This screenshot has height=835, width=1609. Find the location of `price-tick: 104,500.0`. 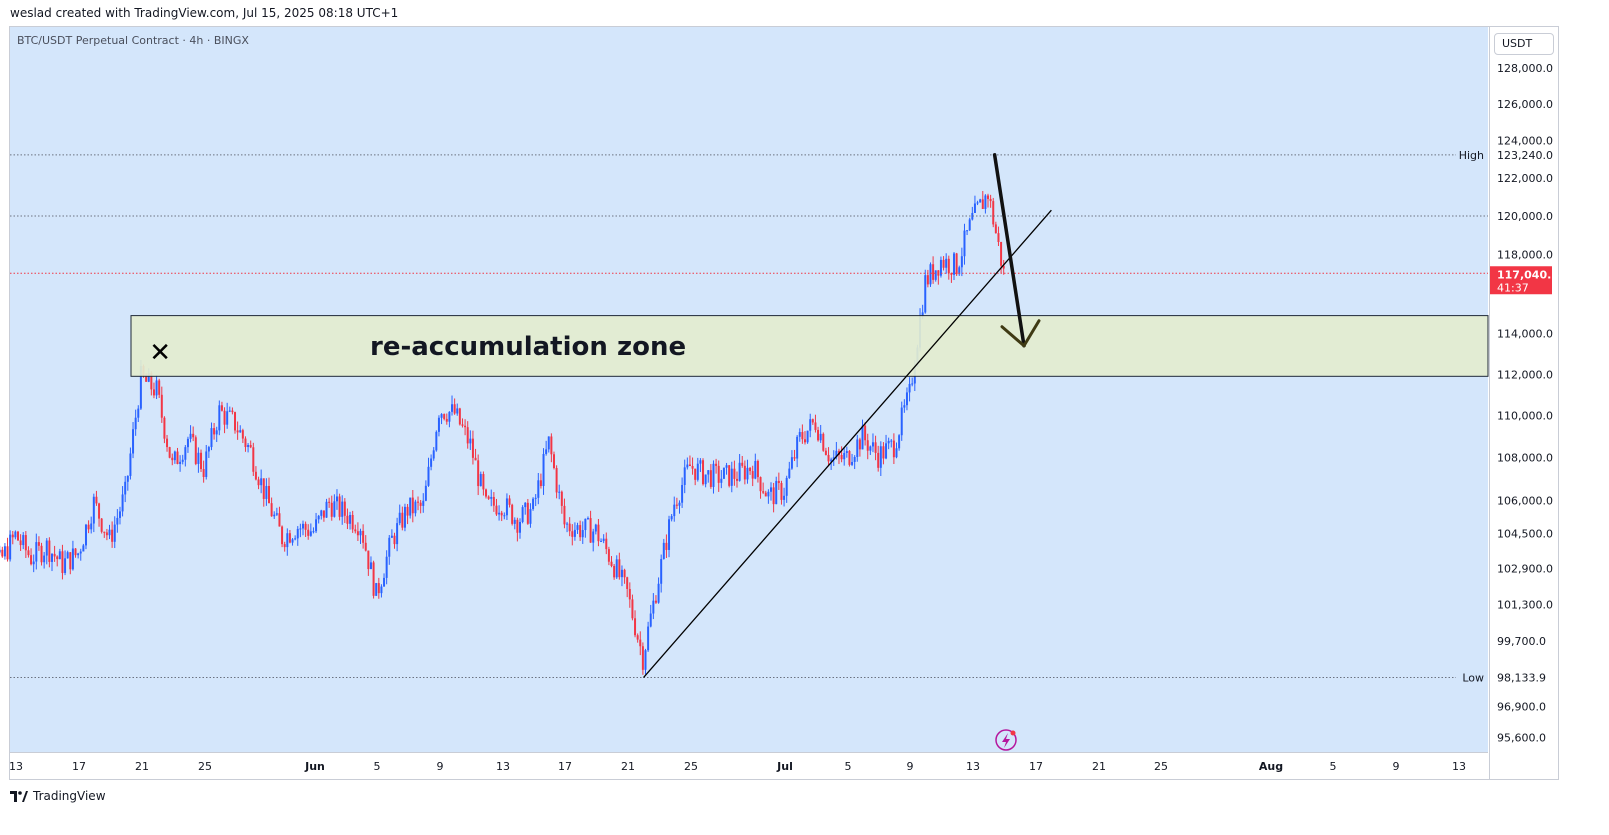

price-tick: 104,500.0 is located at coordinates (1525, 533).